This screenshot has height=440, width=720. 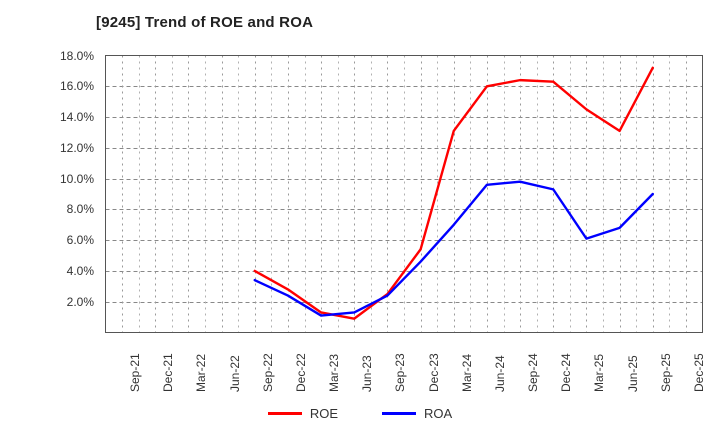 What do you see at coordinates (698, 372) in the screenshot?
I see `x-axis-tick-label: Dec-25` at bounding box center [698, 372].